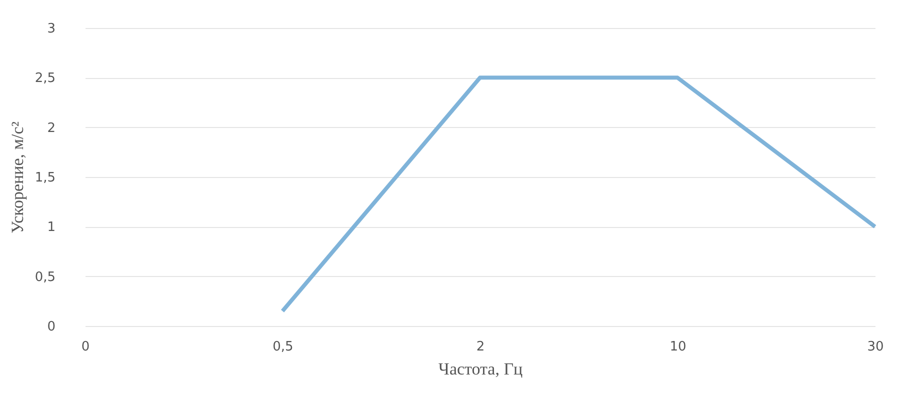  Describe the element at coordinates (678, 347) in the screenshot. I see `x-tick-label: 10` at that location.